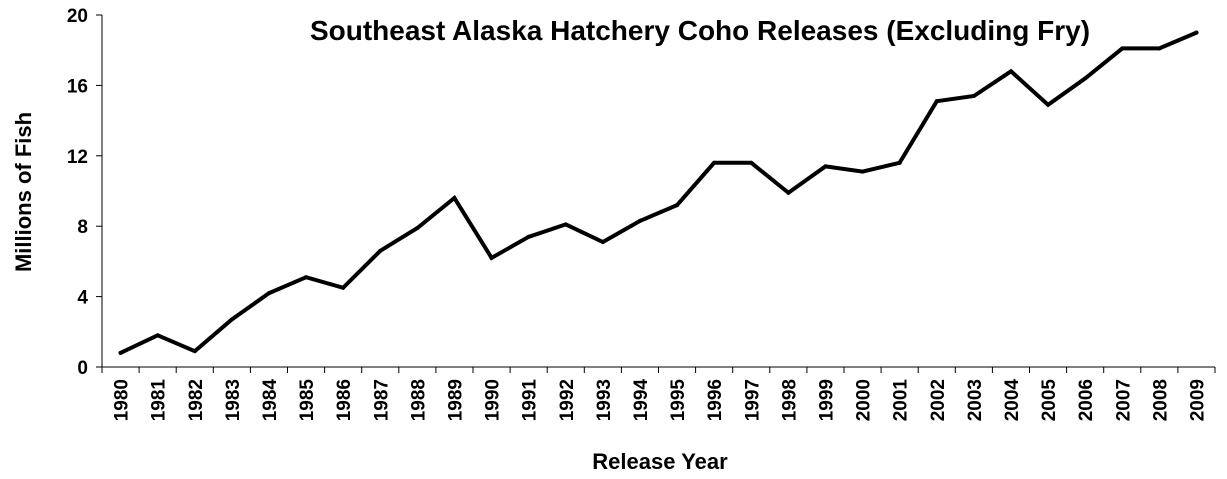  What do you see at coordinates (864, 400) in the screenshot?
I see `x-tick-label: 2000` at bounding box center [864, 400].